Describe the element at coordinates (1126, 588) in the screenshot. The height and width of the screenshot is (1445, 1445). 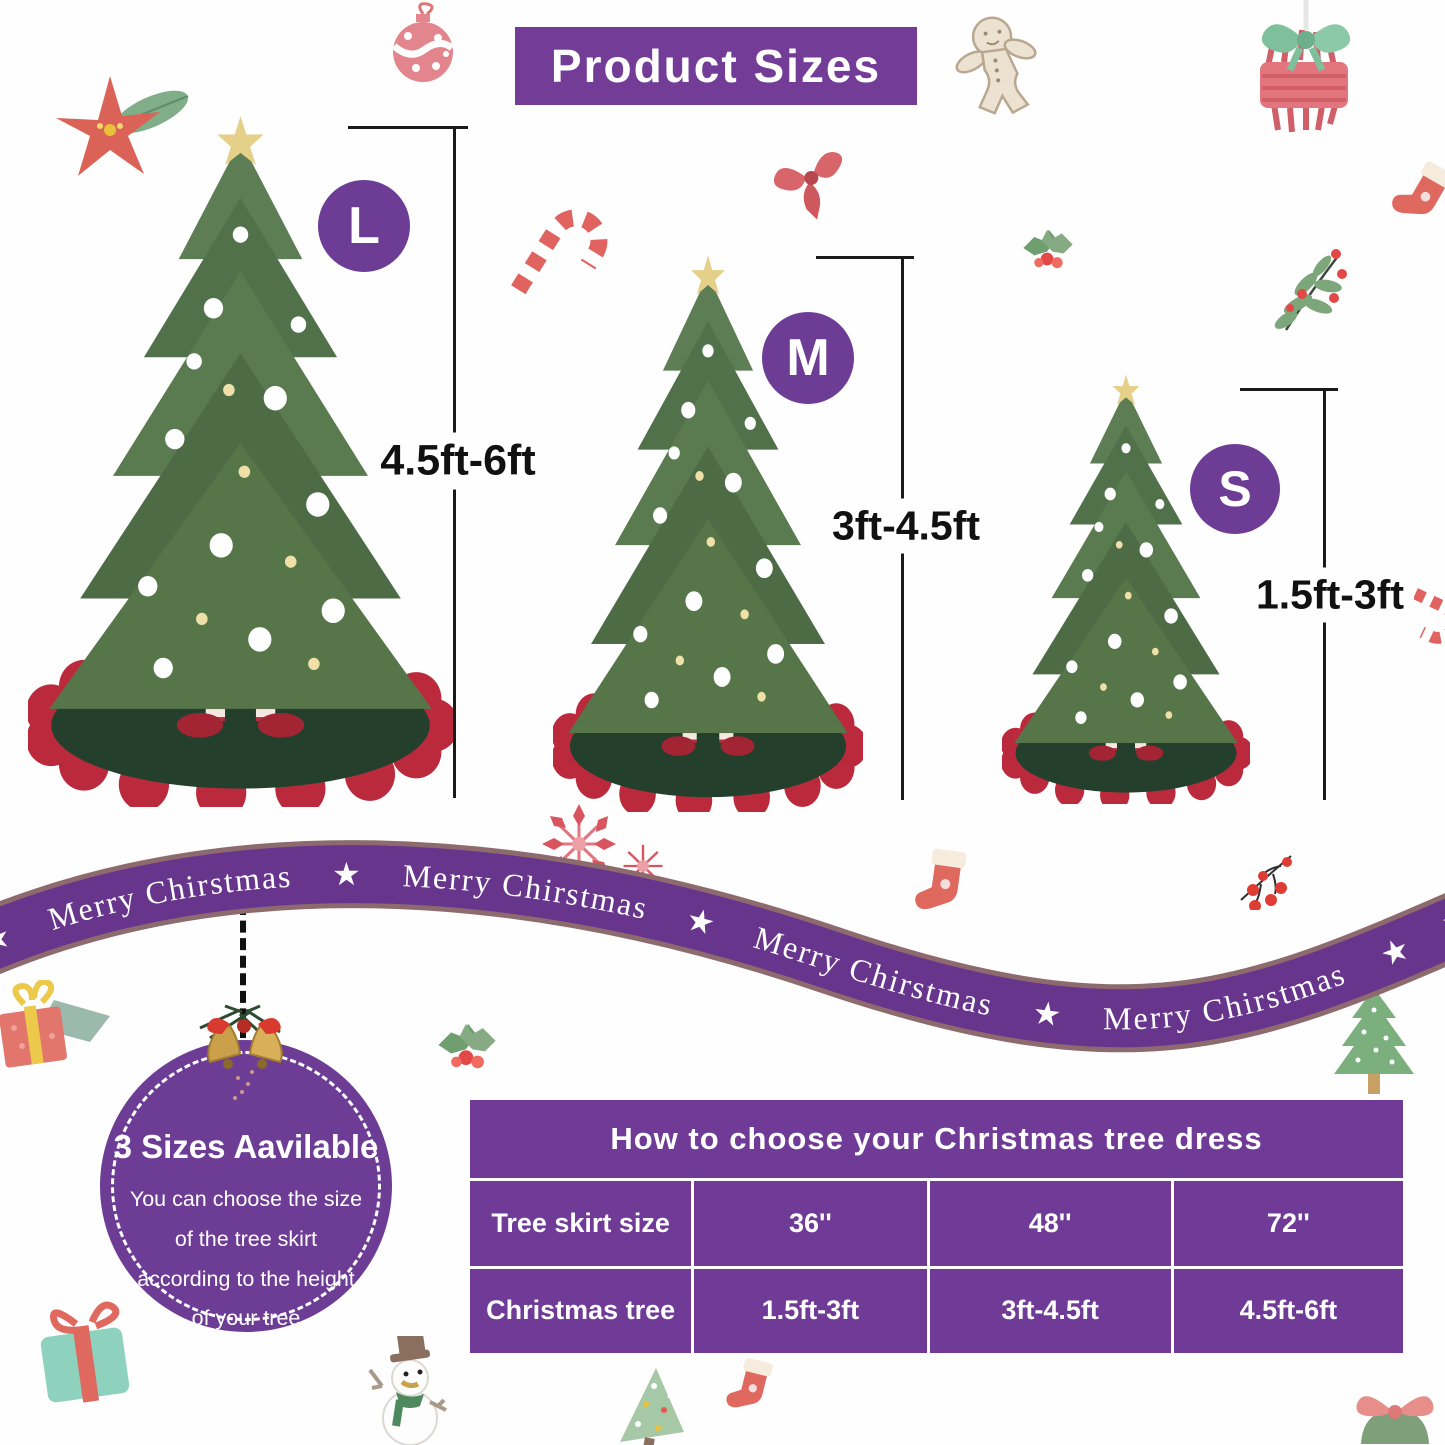
I see `christmas-tree-small` at that location.